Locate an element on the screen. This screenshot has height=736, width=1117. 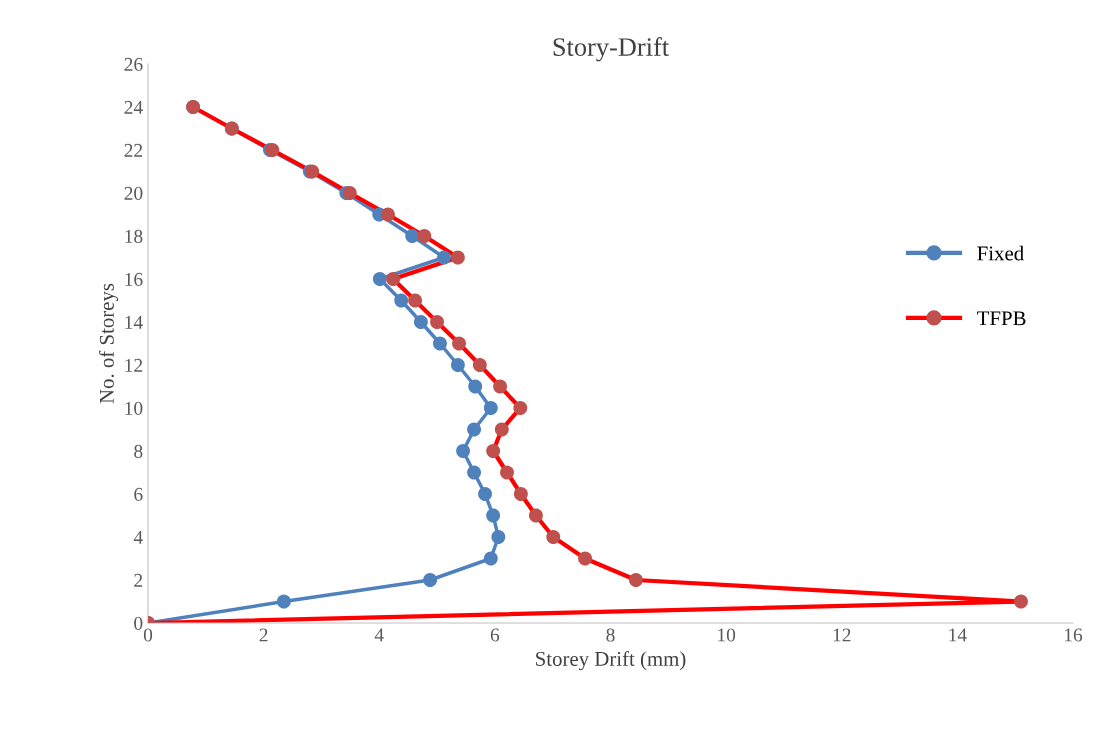
y-tick-label: 14 is located at coordinates (134, 322).